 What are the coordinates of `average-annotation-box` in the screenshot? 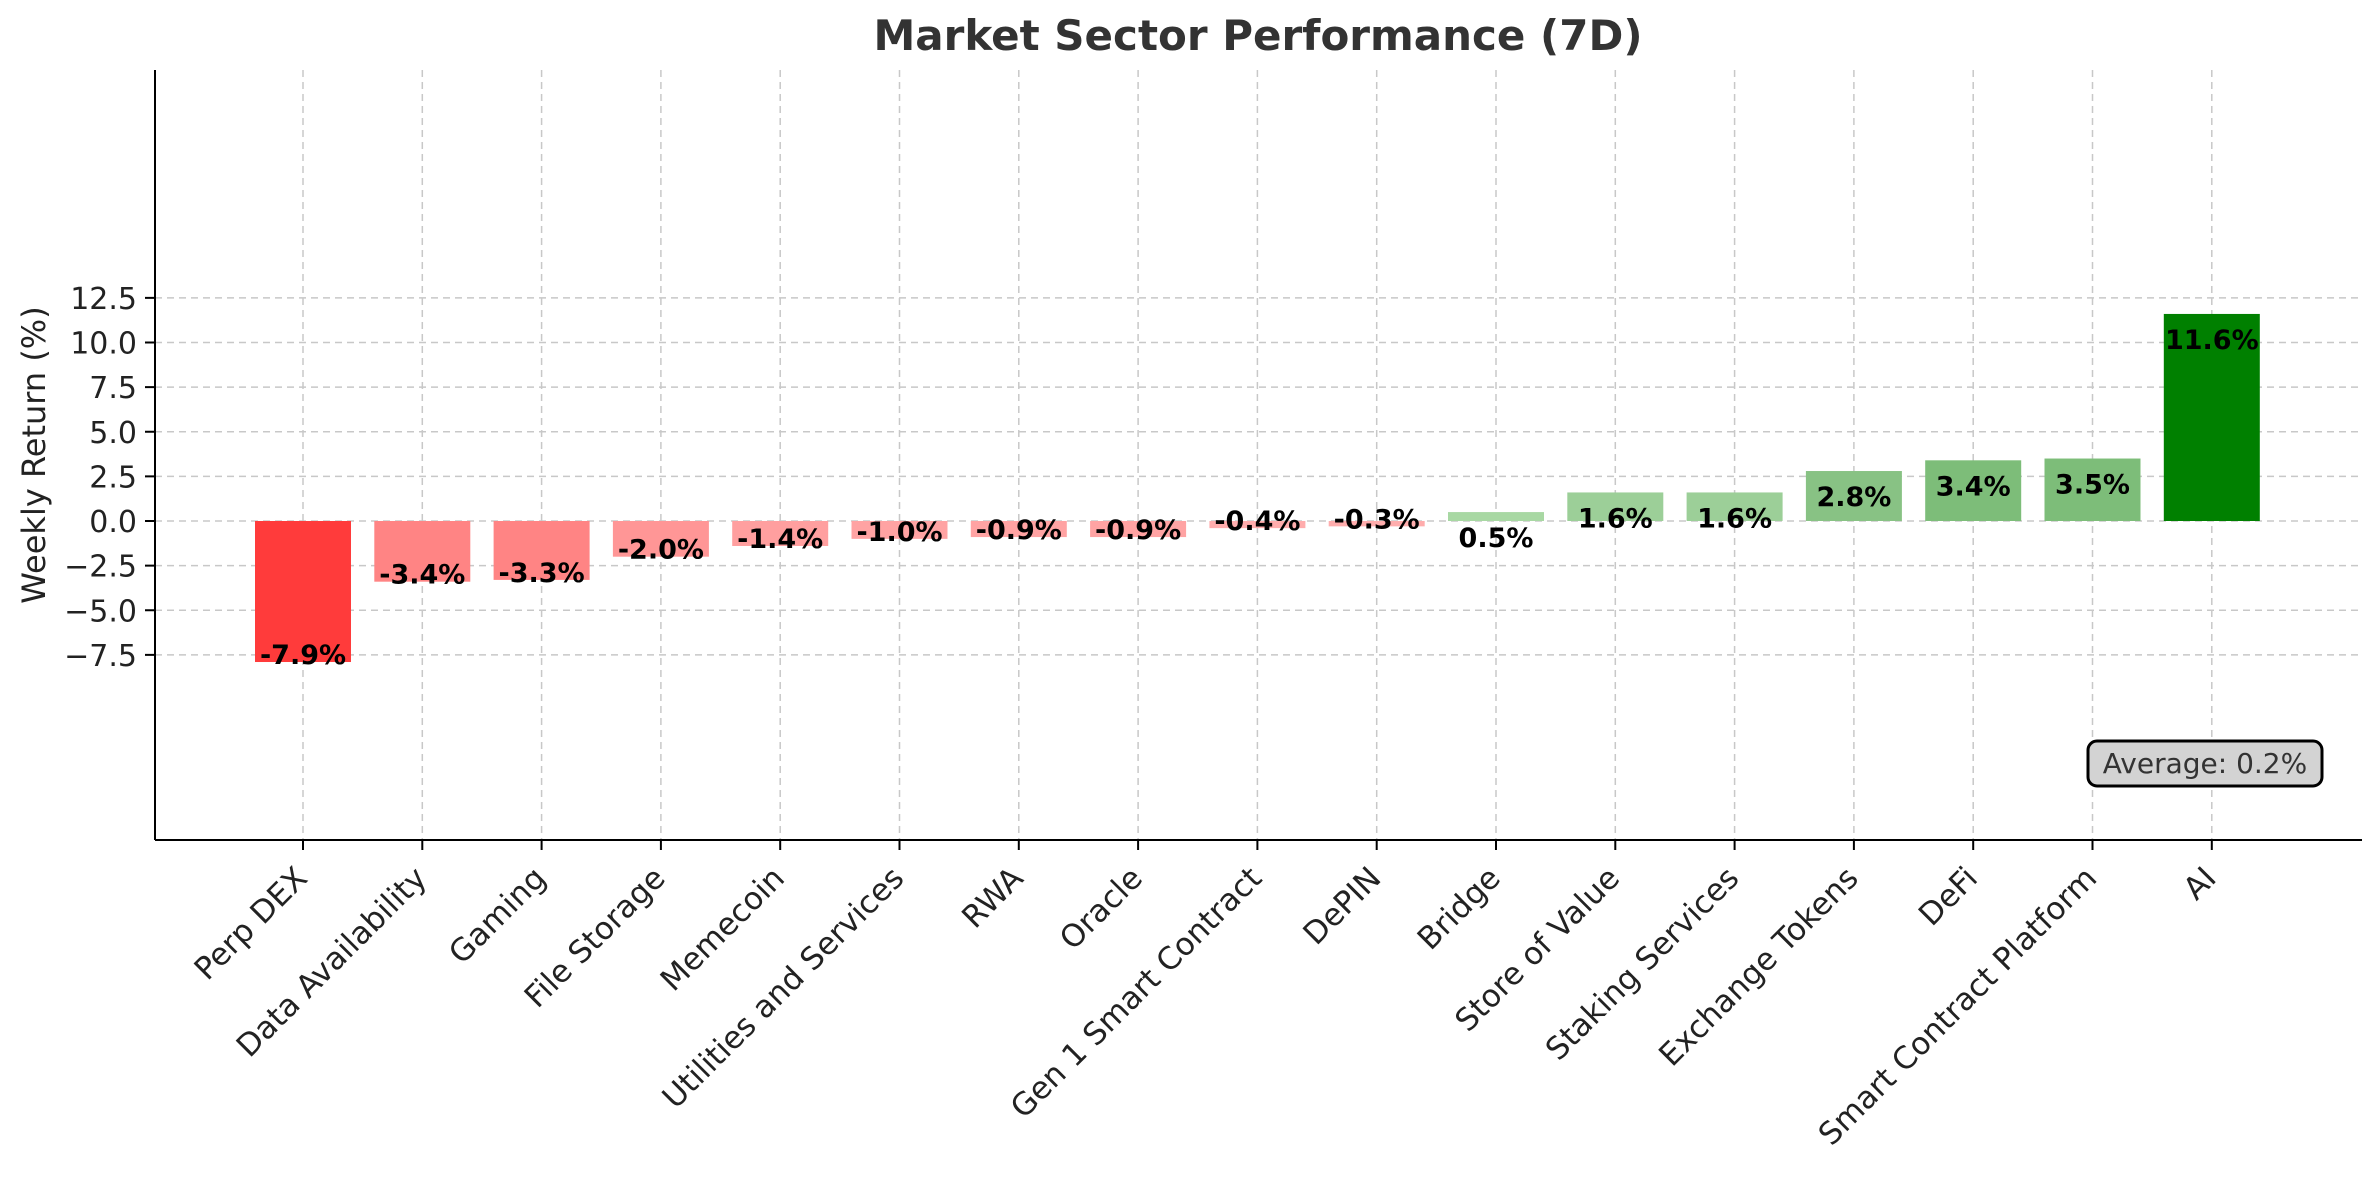 It's located at (2205, 763).